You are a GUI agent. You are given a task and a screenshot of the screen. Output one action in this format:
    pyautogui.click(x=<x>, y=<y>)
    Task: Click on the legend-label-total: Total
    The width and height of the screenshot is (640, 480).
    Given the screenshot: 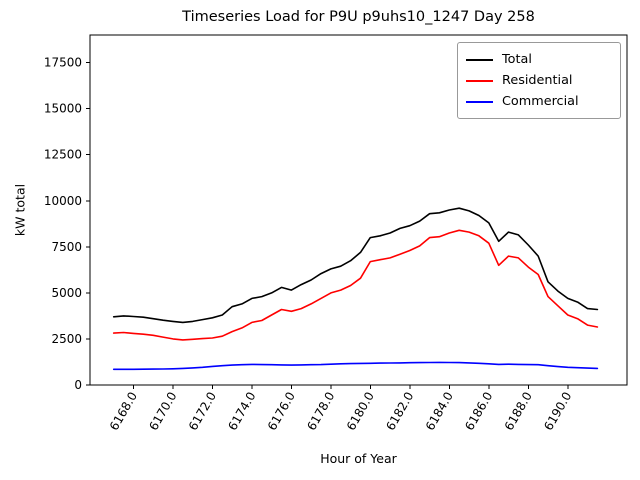 What is the action you would take?
    pyautogui.click(x=517, y=59)
    